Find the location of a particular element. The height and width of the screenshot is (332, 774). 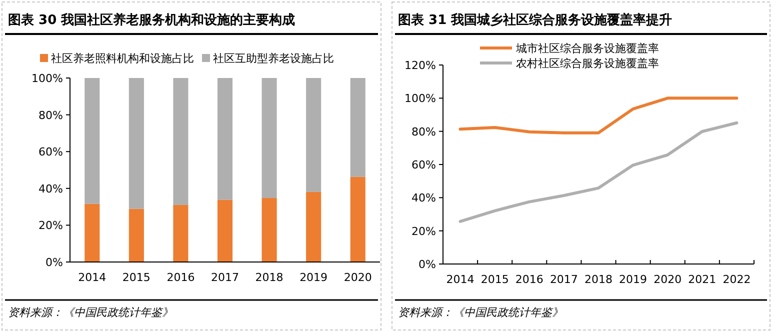

x-tick-label: 2021 is located at coordinates (702, 279).